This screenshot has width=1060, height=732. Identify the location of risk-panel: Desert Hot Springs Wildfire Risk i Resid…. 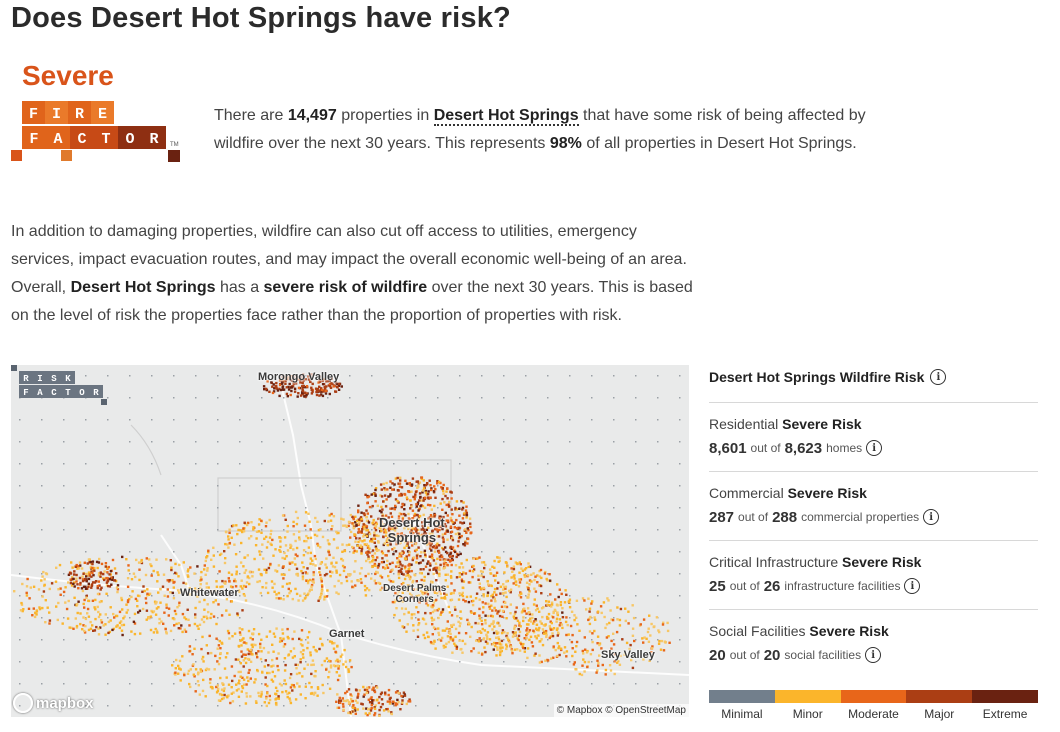
(873, 521).